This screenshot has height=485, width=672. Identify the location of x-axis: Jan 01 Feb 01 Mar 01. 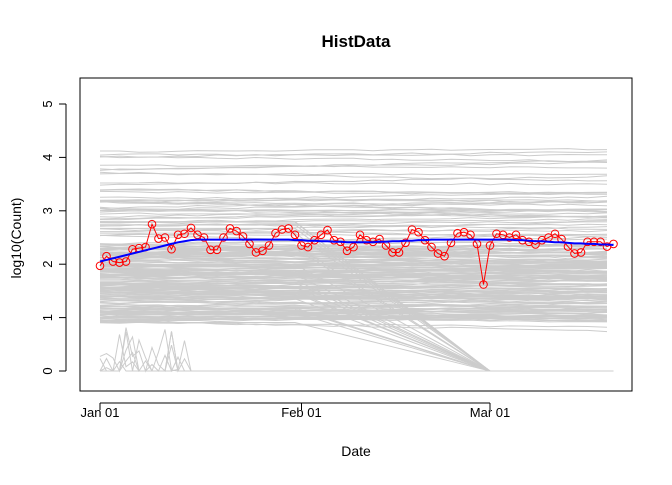
(295, 411).